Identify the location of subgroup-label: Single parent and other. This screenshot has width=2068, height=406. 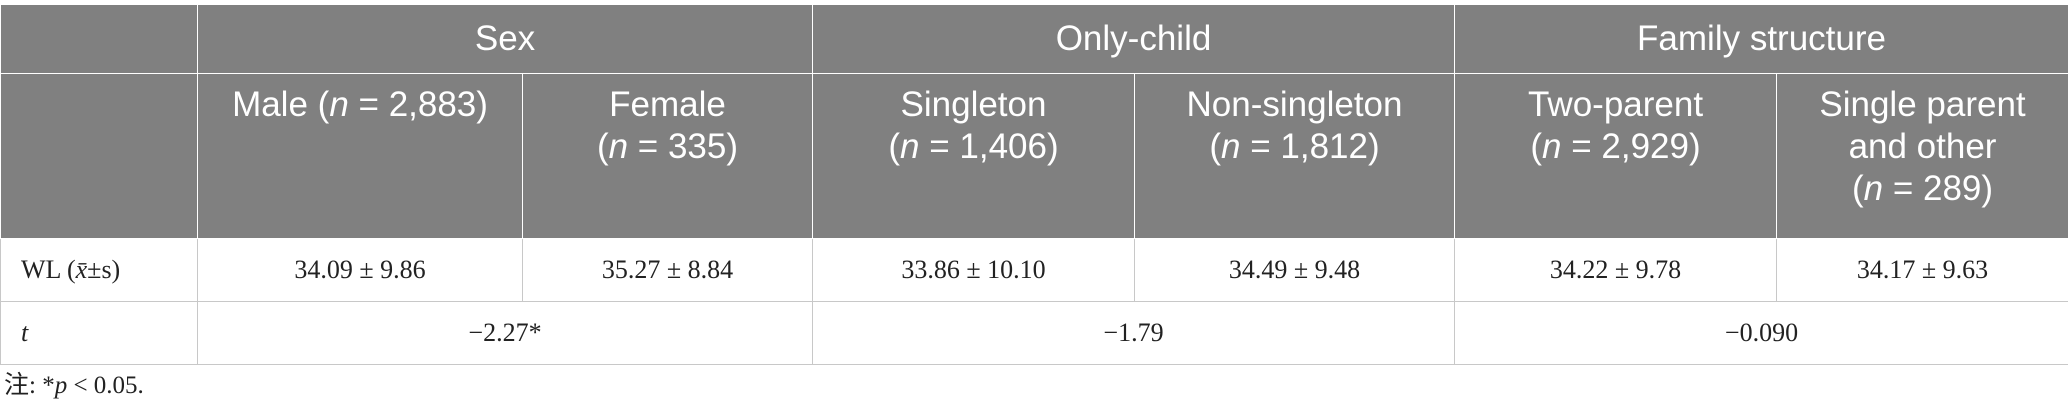
(1922, 125).